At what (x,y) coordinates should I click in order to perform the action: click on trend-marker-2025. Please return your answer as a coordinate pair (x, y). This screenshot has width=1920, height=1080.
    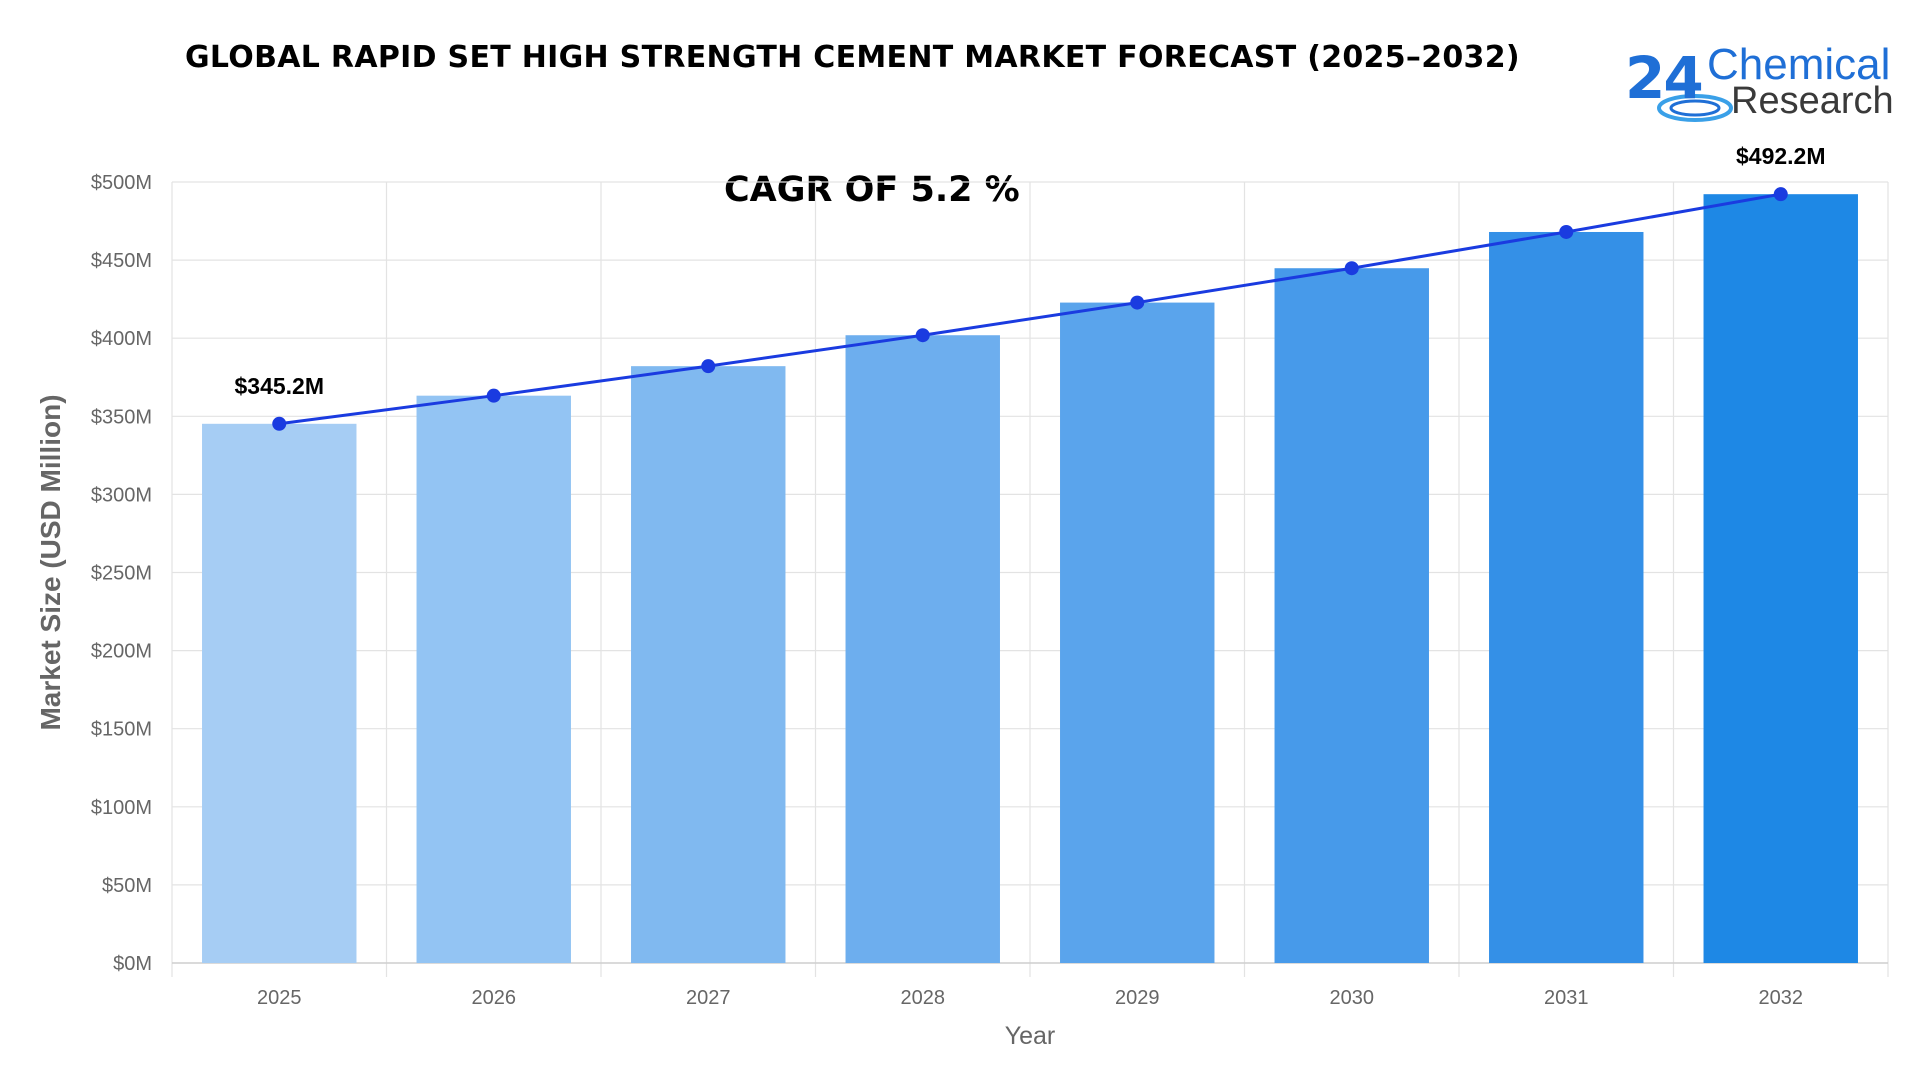
    Looking at the image, I should click on (279, 423).